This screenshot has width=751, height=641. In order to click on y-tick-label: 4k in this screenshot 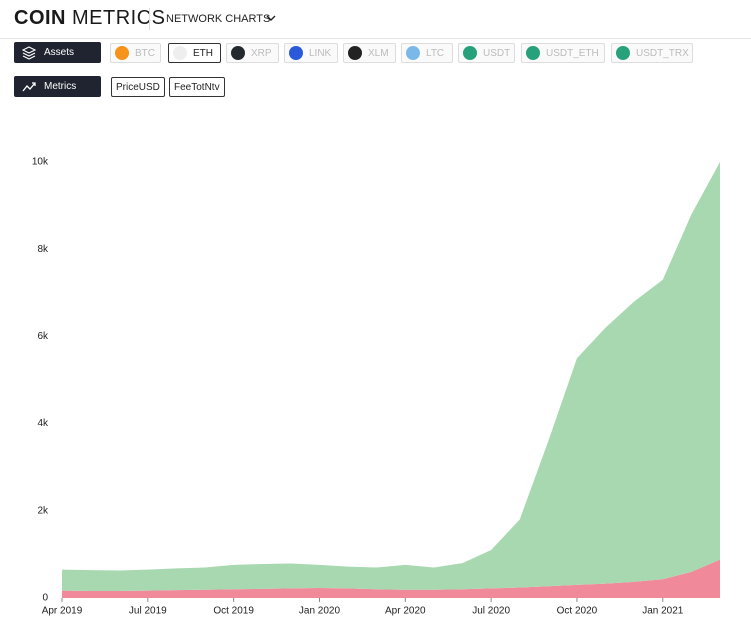, I will do `click(43, 423)`.